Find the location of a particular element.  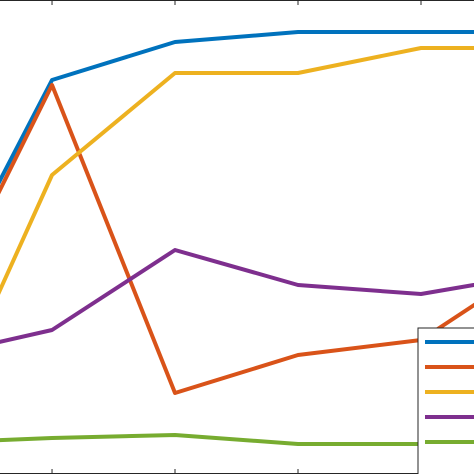

legend-box is located at coordinates (445, 400).